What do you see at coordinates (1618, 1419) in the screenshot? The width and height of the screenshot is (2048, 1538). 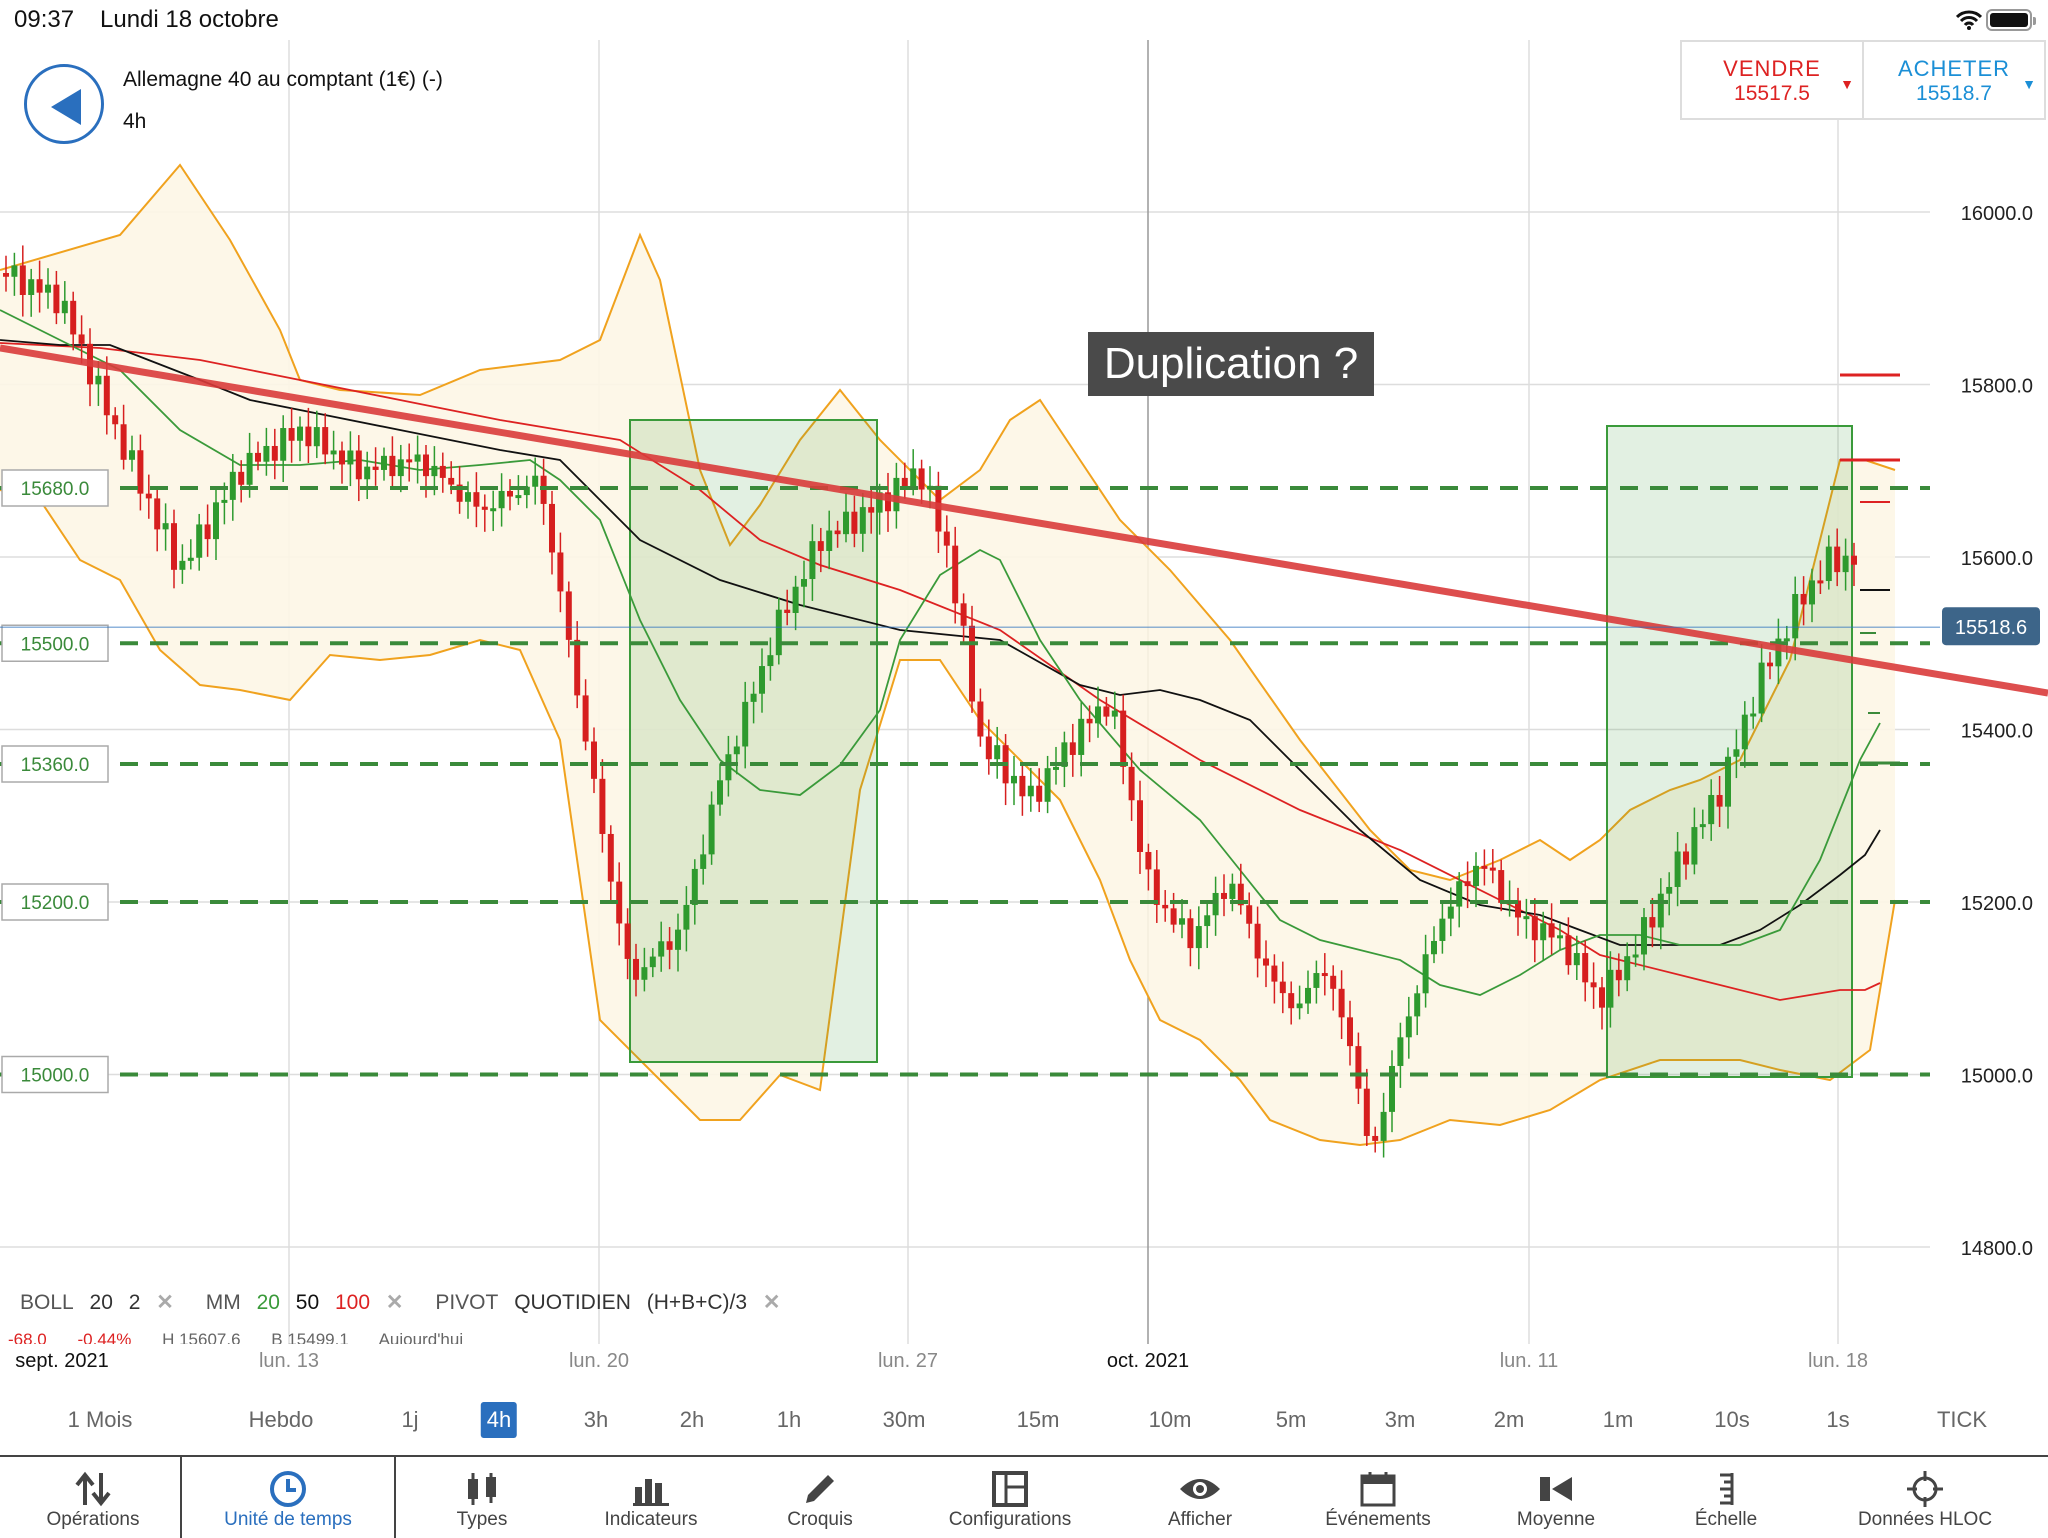 I see `timeframe-1m: 1m` at bounding box center [1618, 1419].